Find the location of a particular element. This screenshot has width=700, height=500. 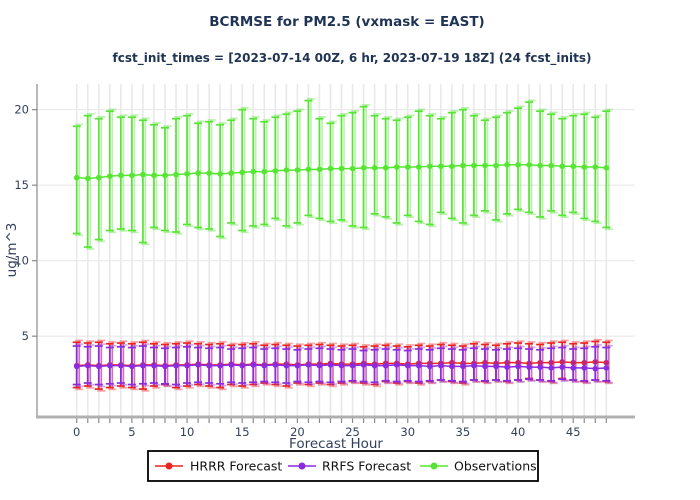

legend-marker-observations-icon is located at coordinates (434, 466).